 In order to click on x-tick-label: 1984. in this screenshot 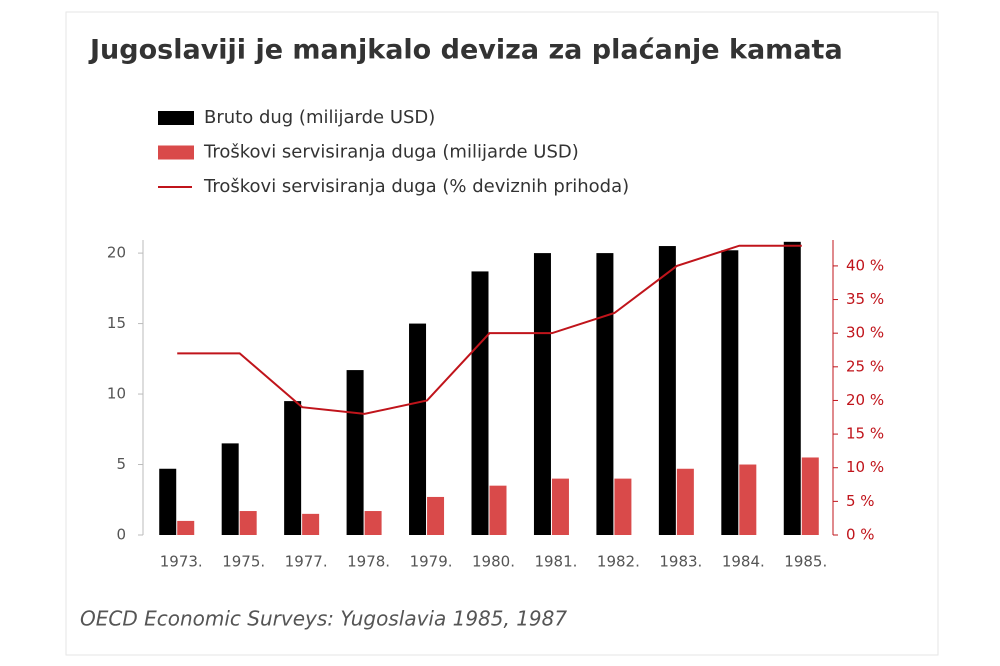, I will do `click(743, 562)`.